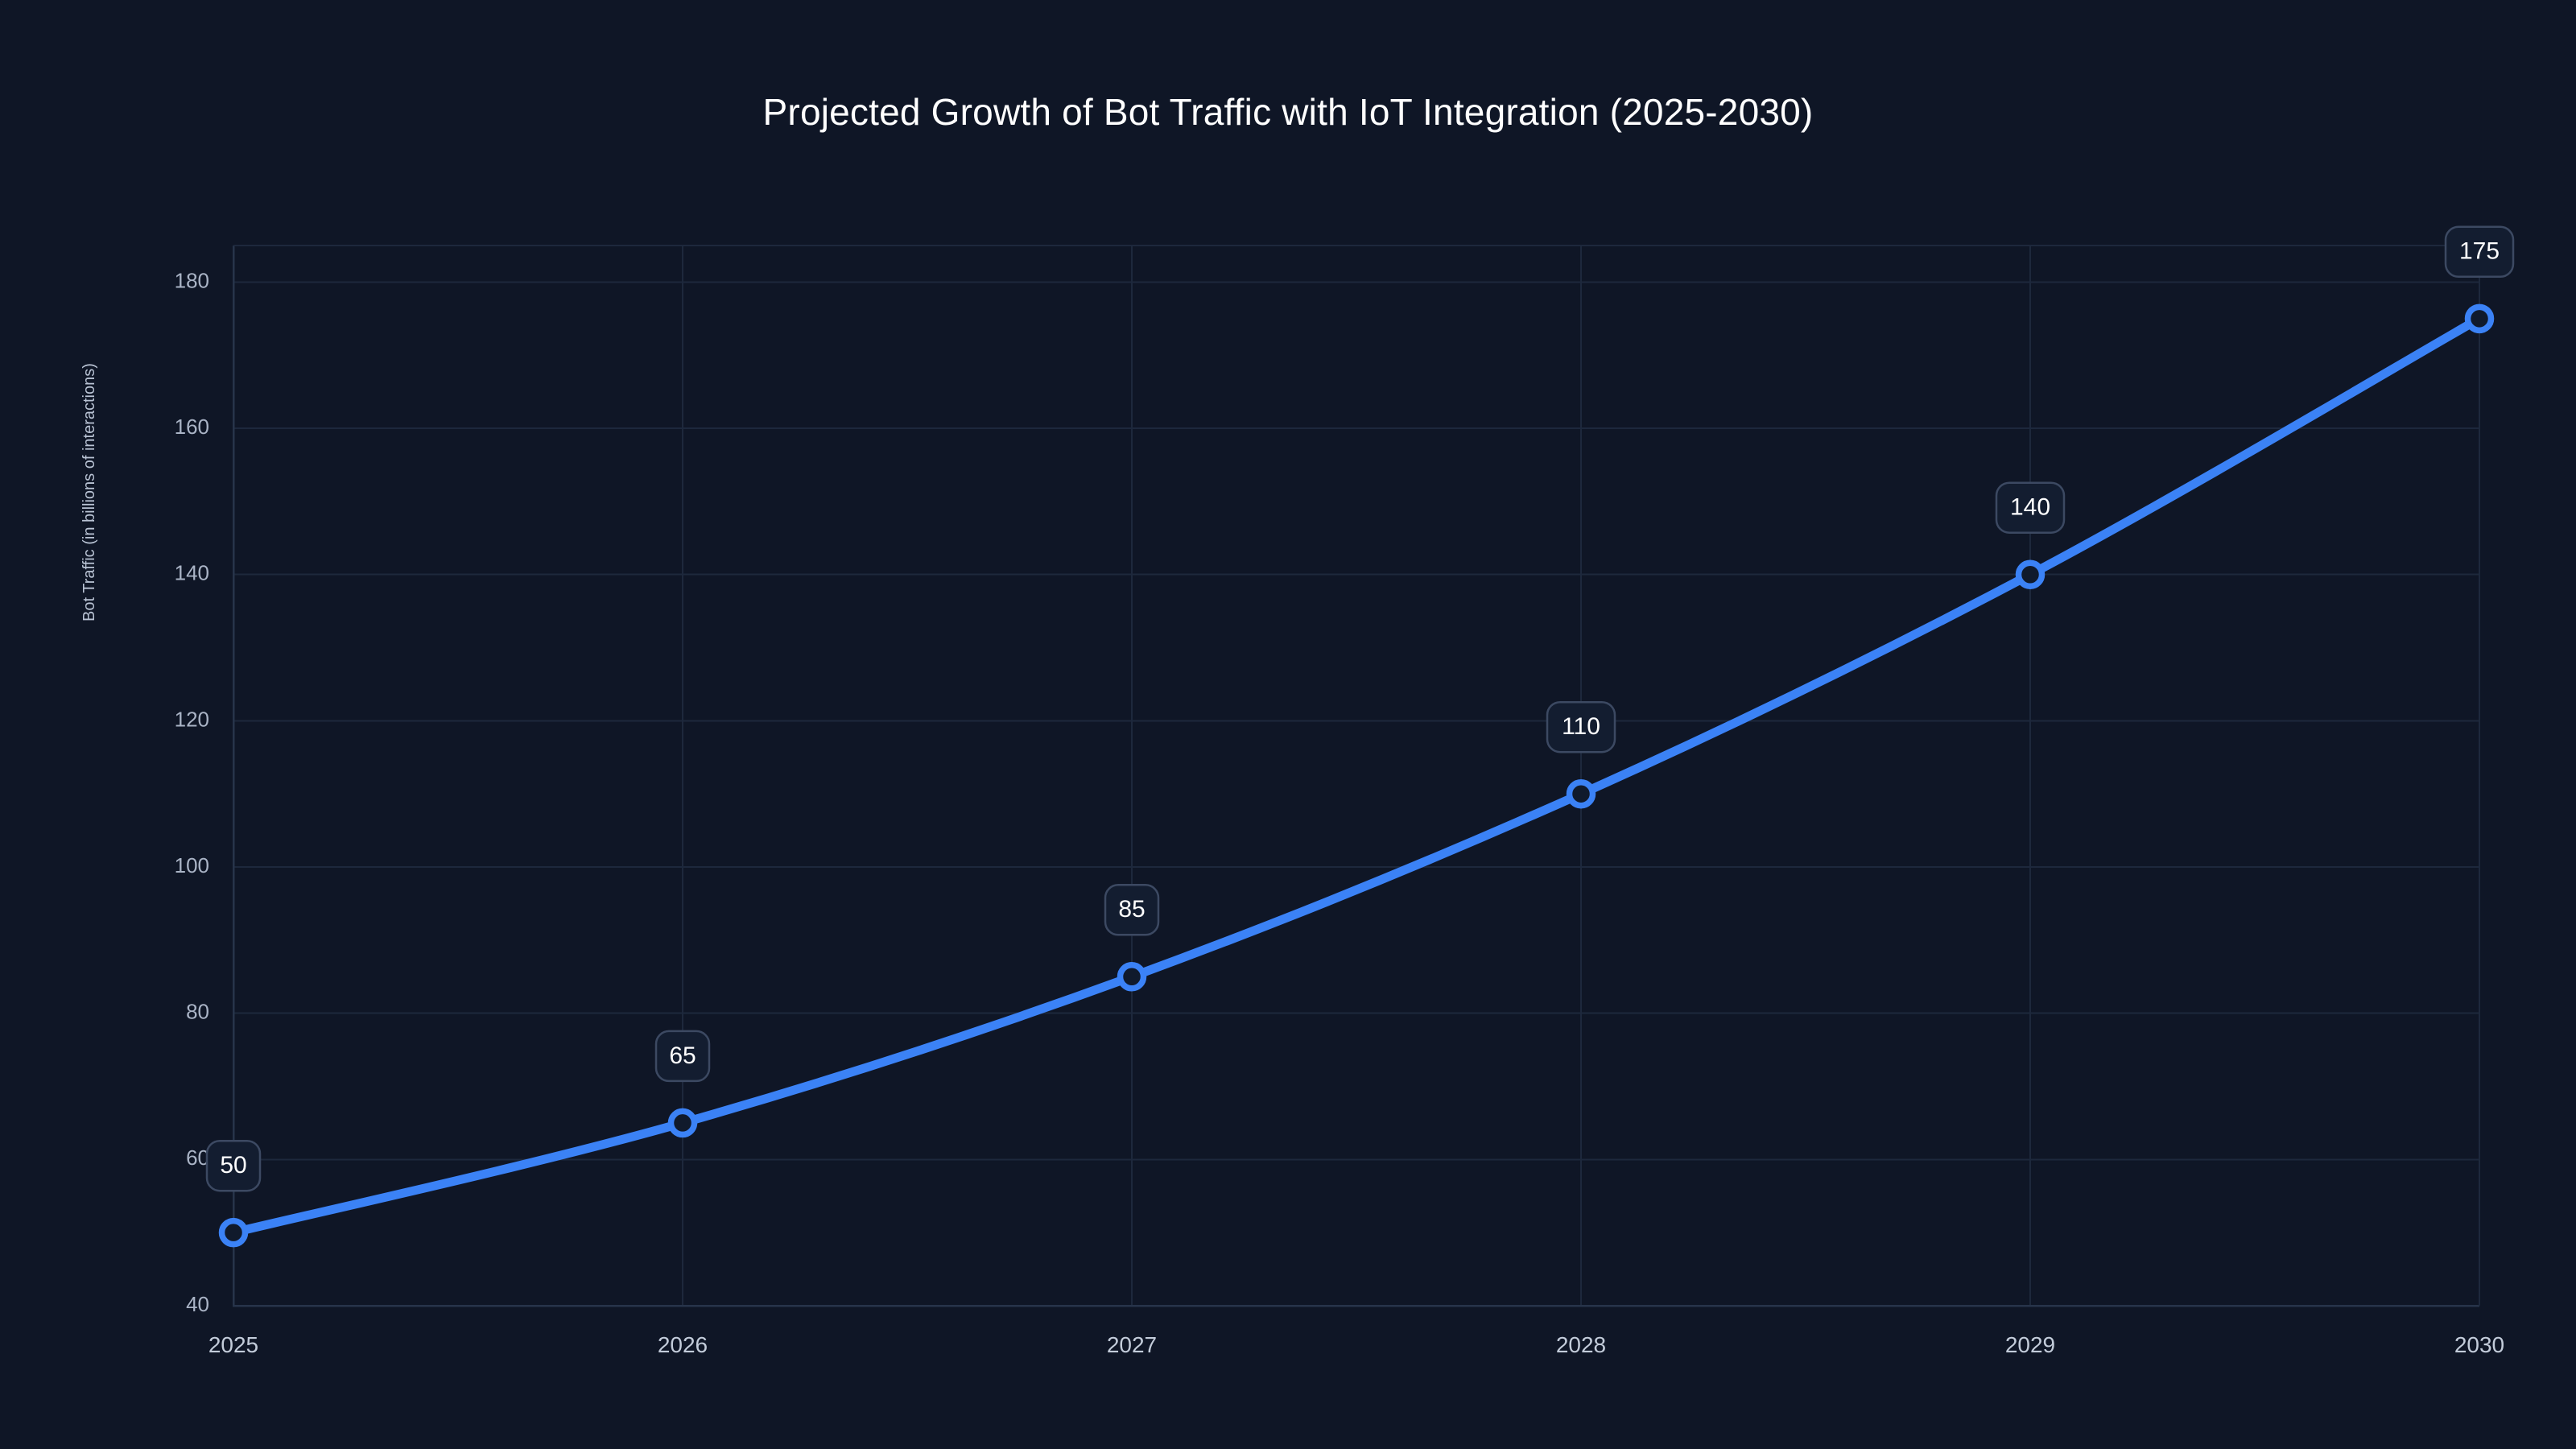  I want to click on data-point-label: 50, so click(233, 1165).